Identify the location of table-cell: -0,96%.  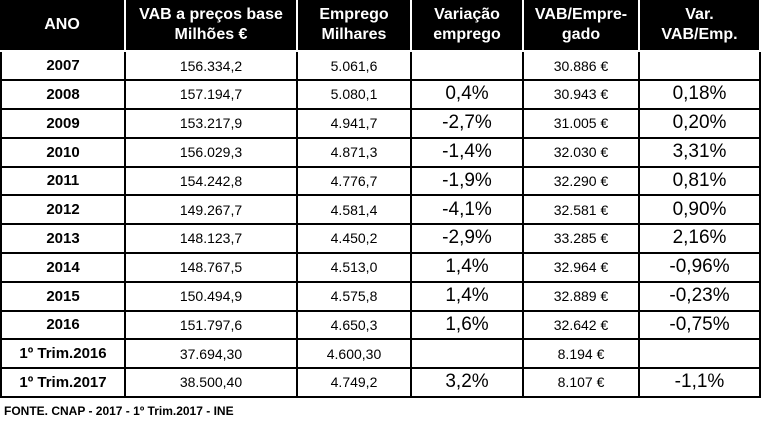
(700, 268).